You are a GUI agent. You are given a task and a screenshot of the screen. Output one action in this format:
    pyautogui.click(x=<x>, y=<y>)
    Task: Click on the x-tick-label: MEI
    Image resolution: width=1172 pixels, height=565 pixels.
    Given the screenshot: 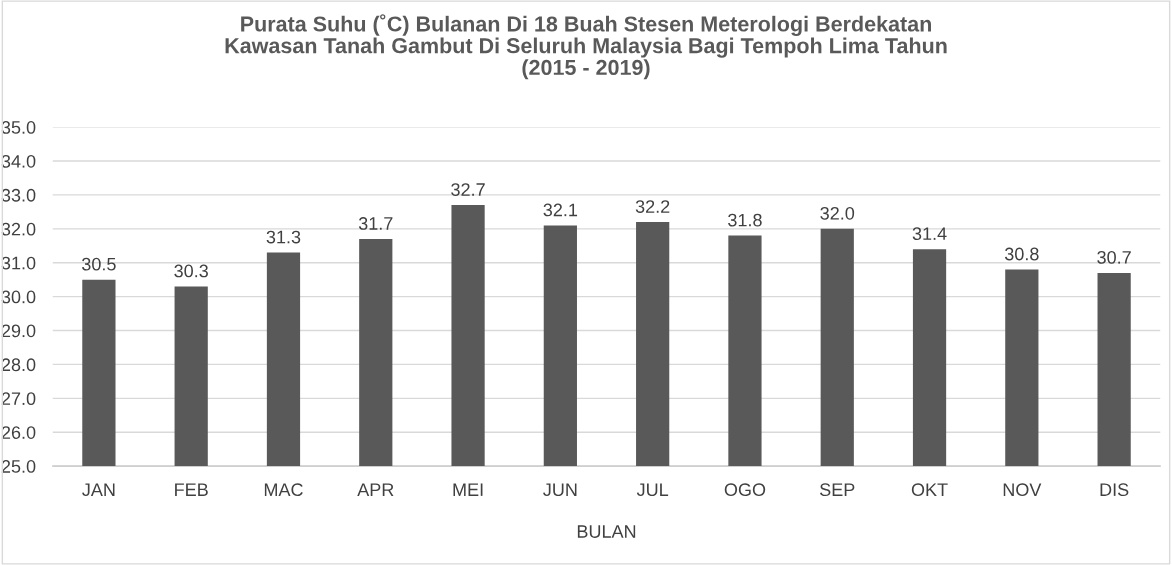 What is the action you would take?
    pyautogui.click(x=468, y=489)
    